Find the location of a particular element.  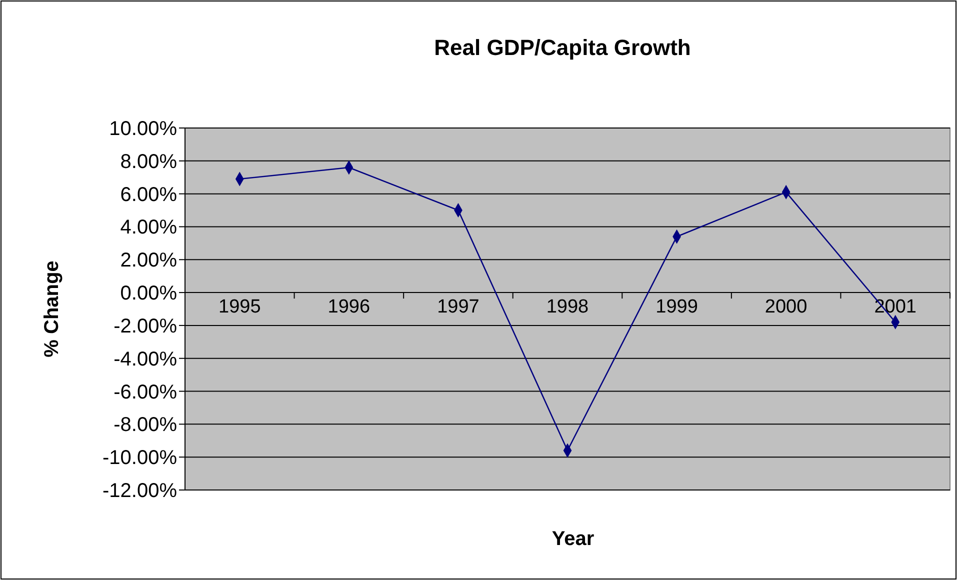

y-tick-label: 10.00% is located at coordinates (143, 129).